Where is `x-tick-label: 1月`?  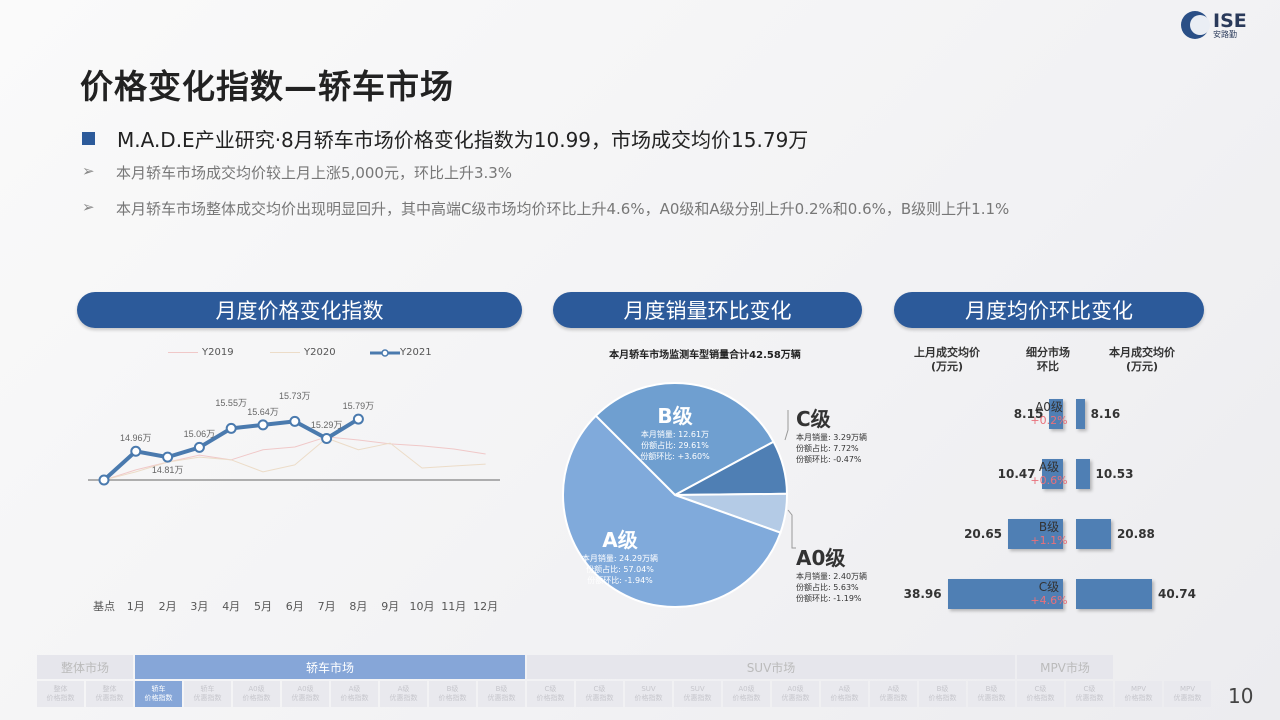 x-tick-label: 1月 is located at coordinates (135, 606).